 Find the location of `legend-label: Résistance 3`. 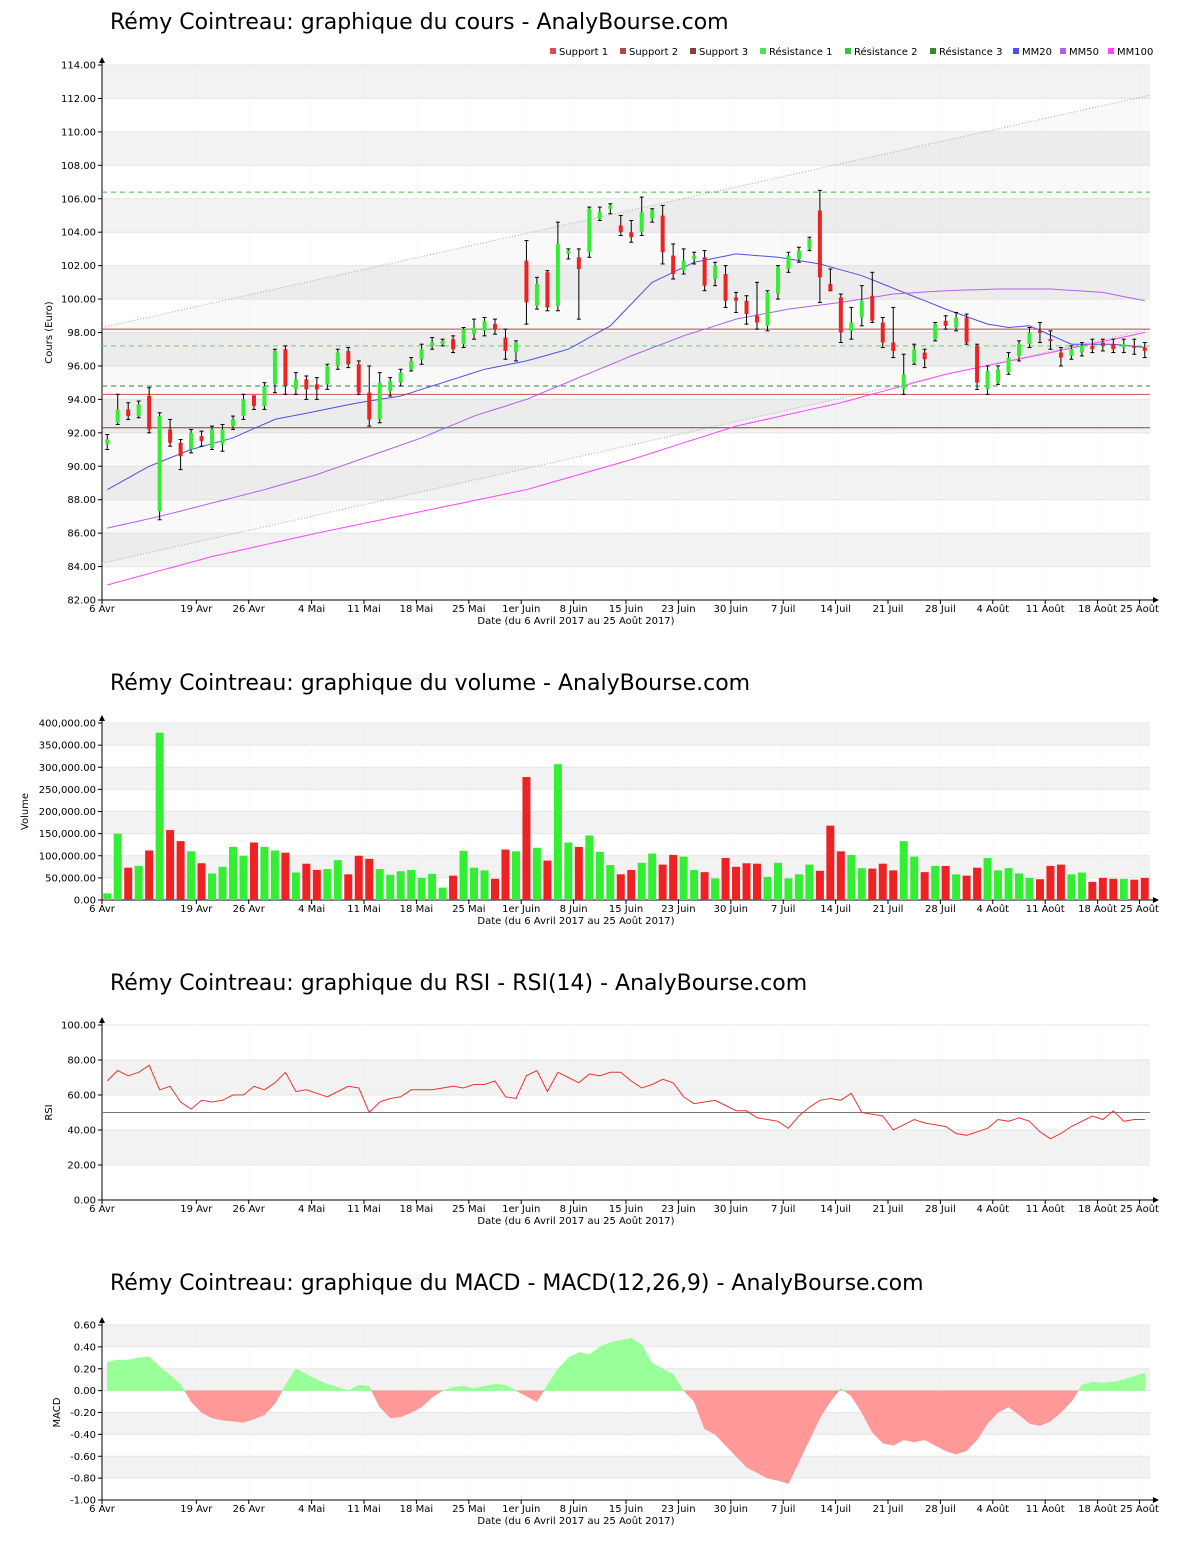

legend-label: Résistance 3 is located at coordinates (970, 52).